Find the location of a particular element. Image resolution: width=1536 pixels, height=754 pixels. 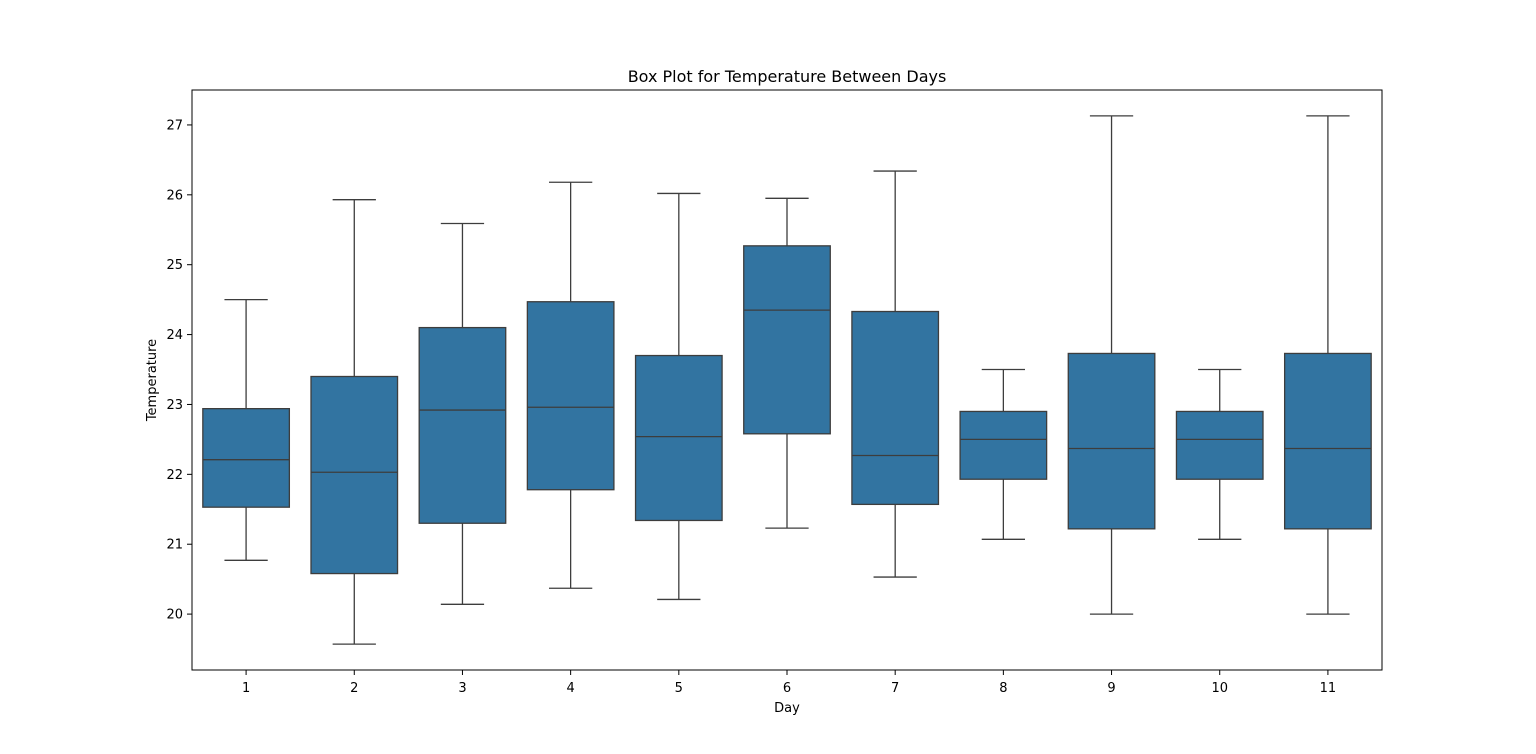

x-tick-label: 6 is located at coordinates (787, 688).